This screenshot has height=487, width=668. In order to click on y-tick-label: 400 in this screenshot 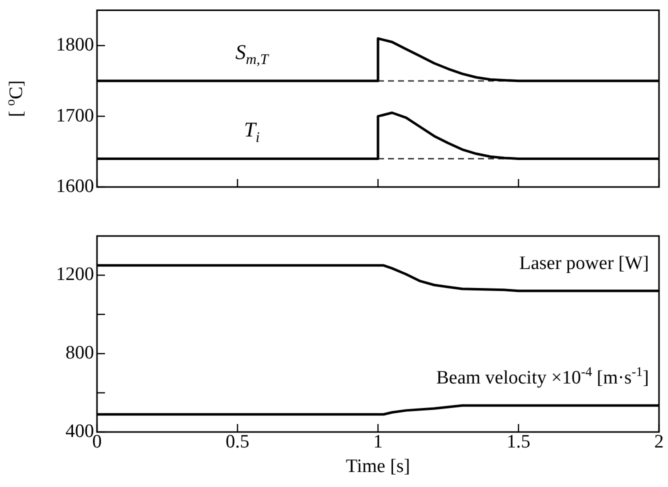, I will do `click(80, 431)`.